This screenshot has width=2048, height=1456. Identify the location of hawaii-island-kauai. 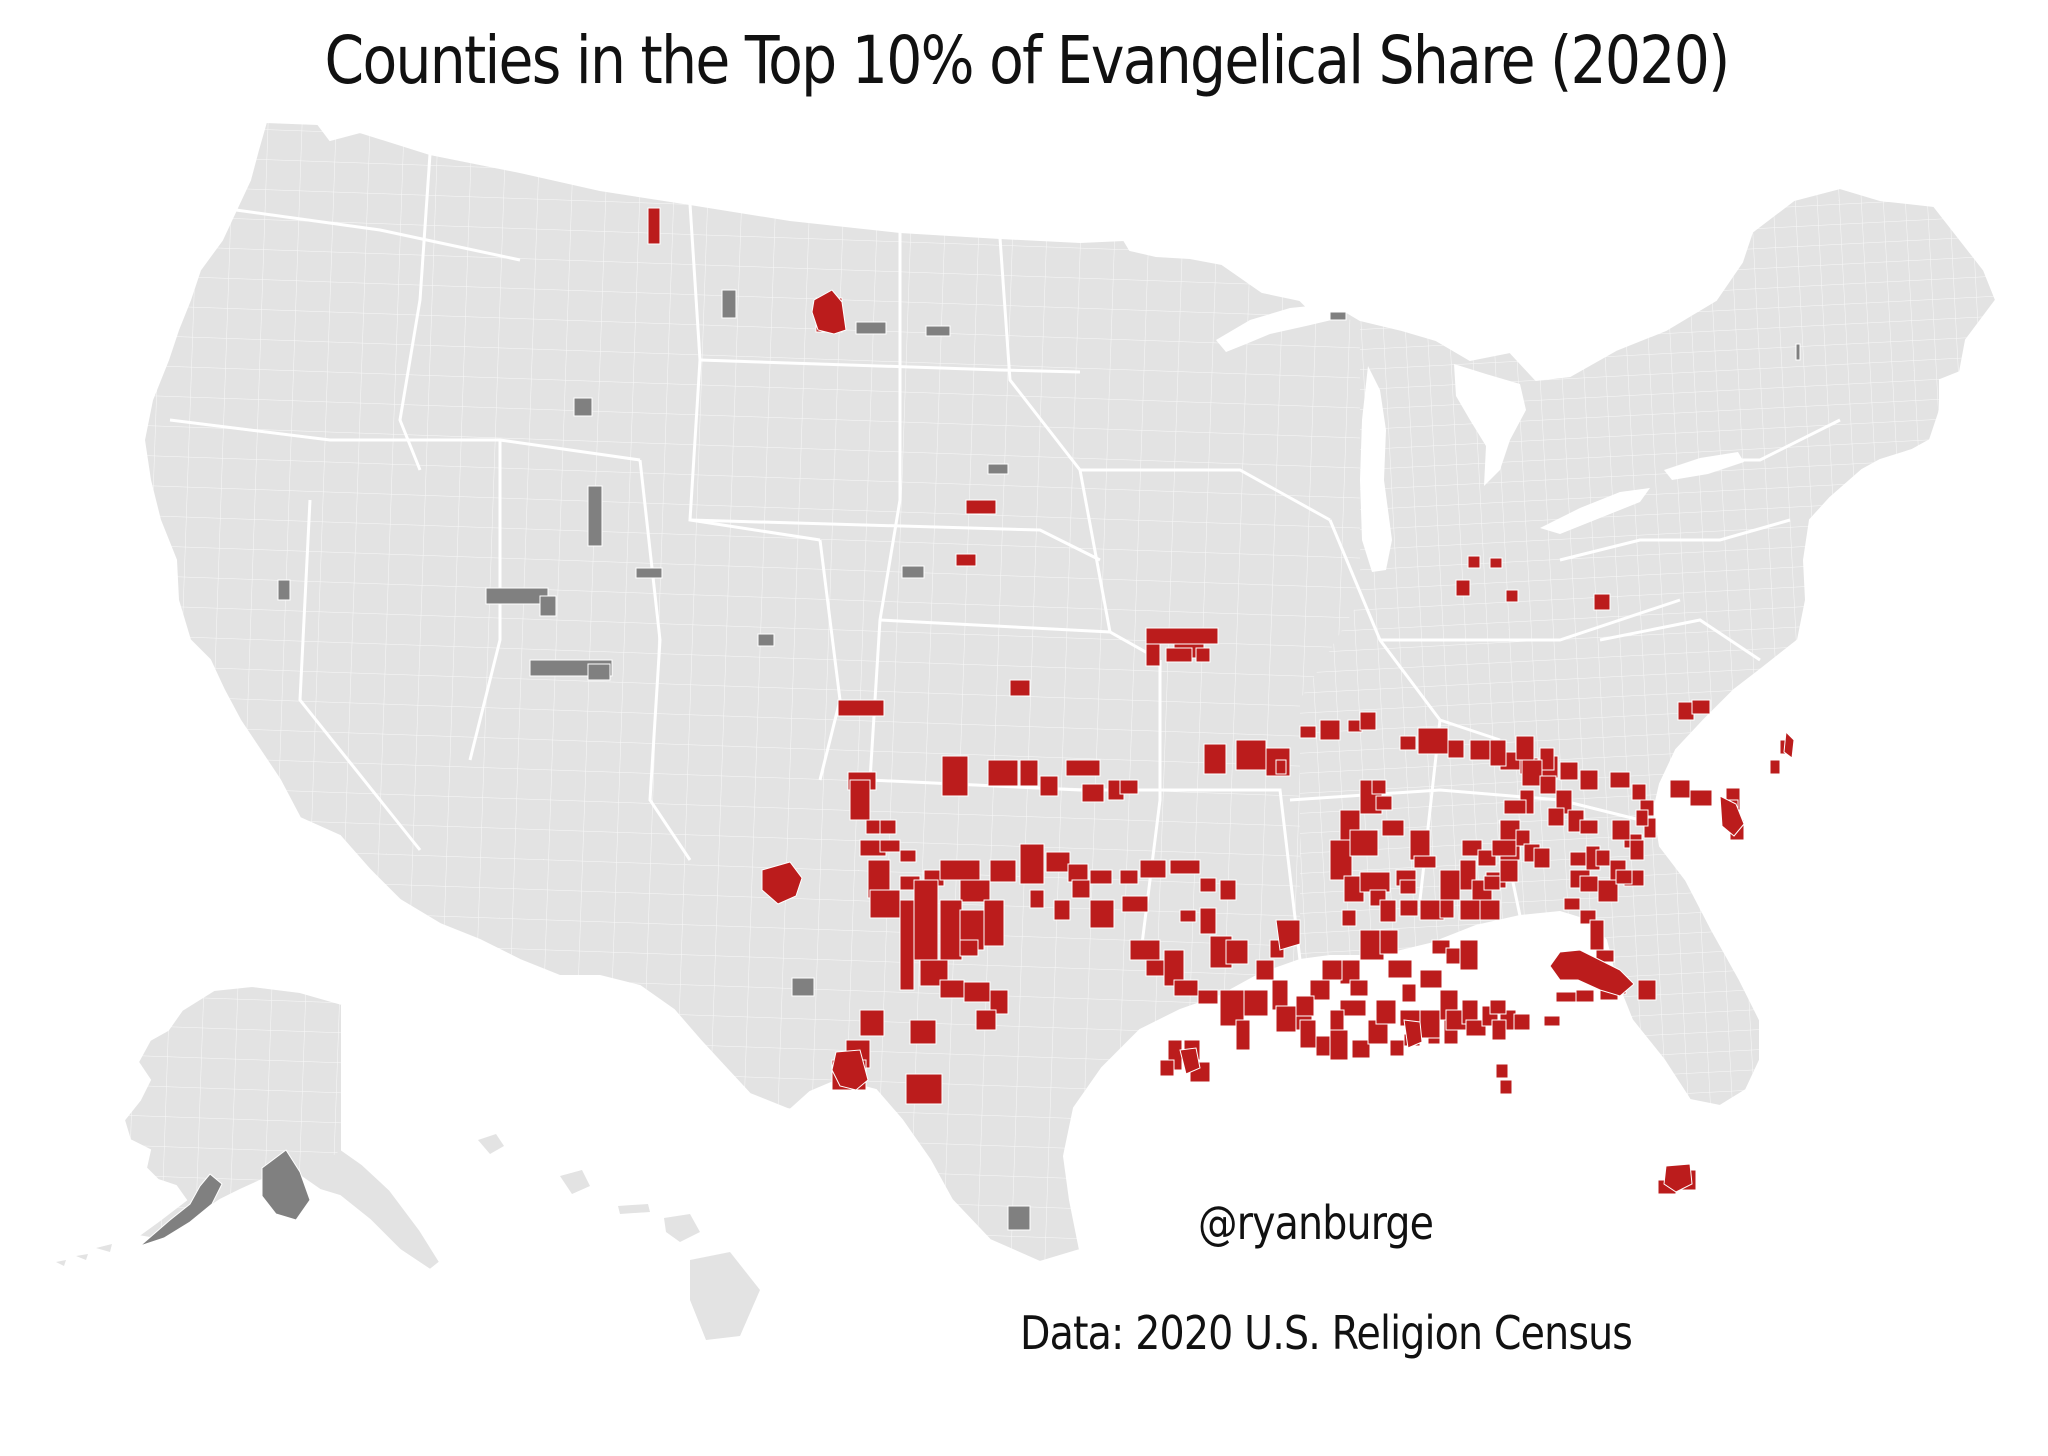
(491, 1144).